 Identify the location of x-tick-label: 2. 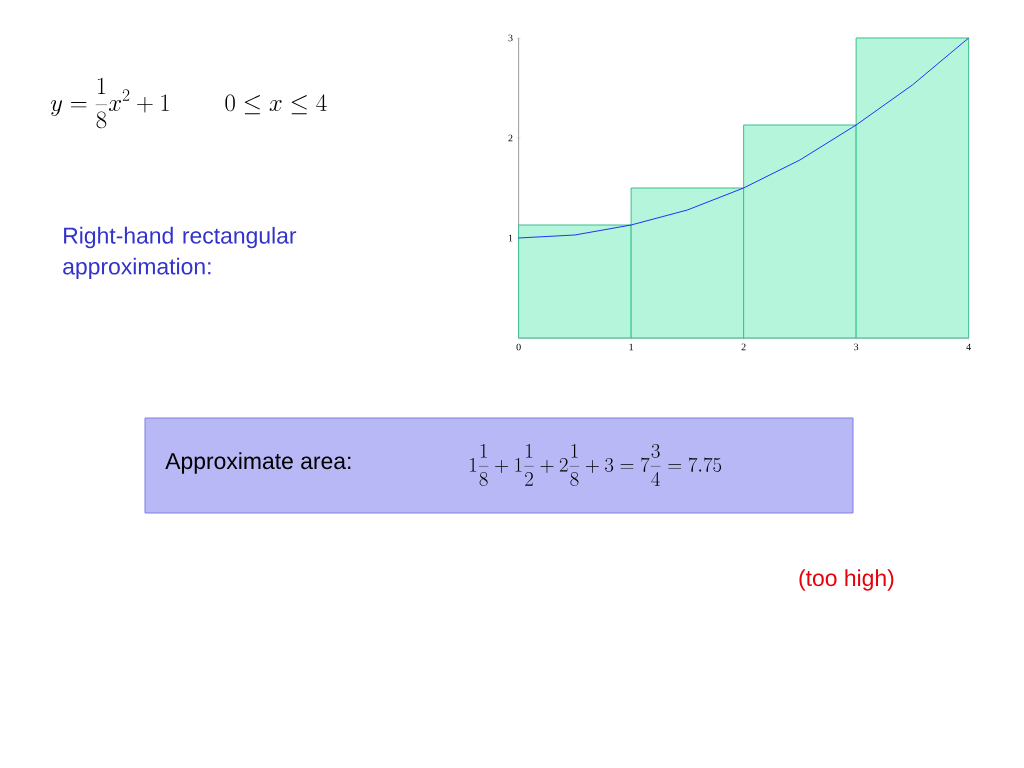
(743, 347).